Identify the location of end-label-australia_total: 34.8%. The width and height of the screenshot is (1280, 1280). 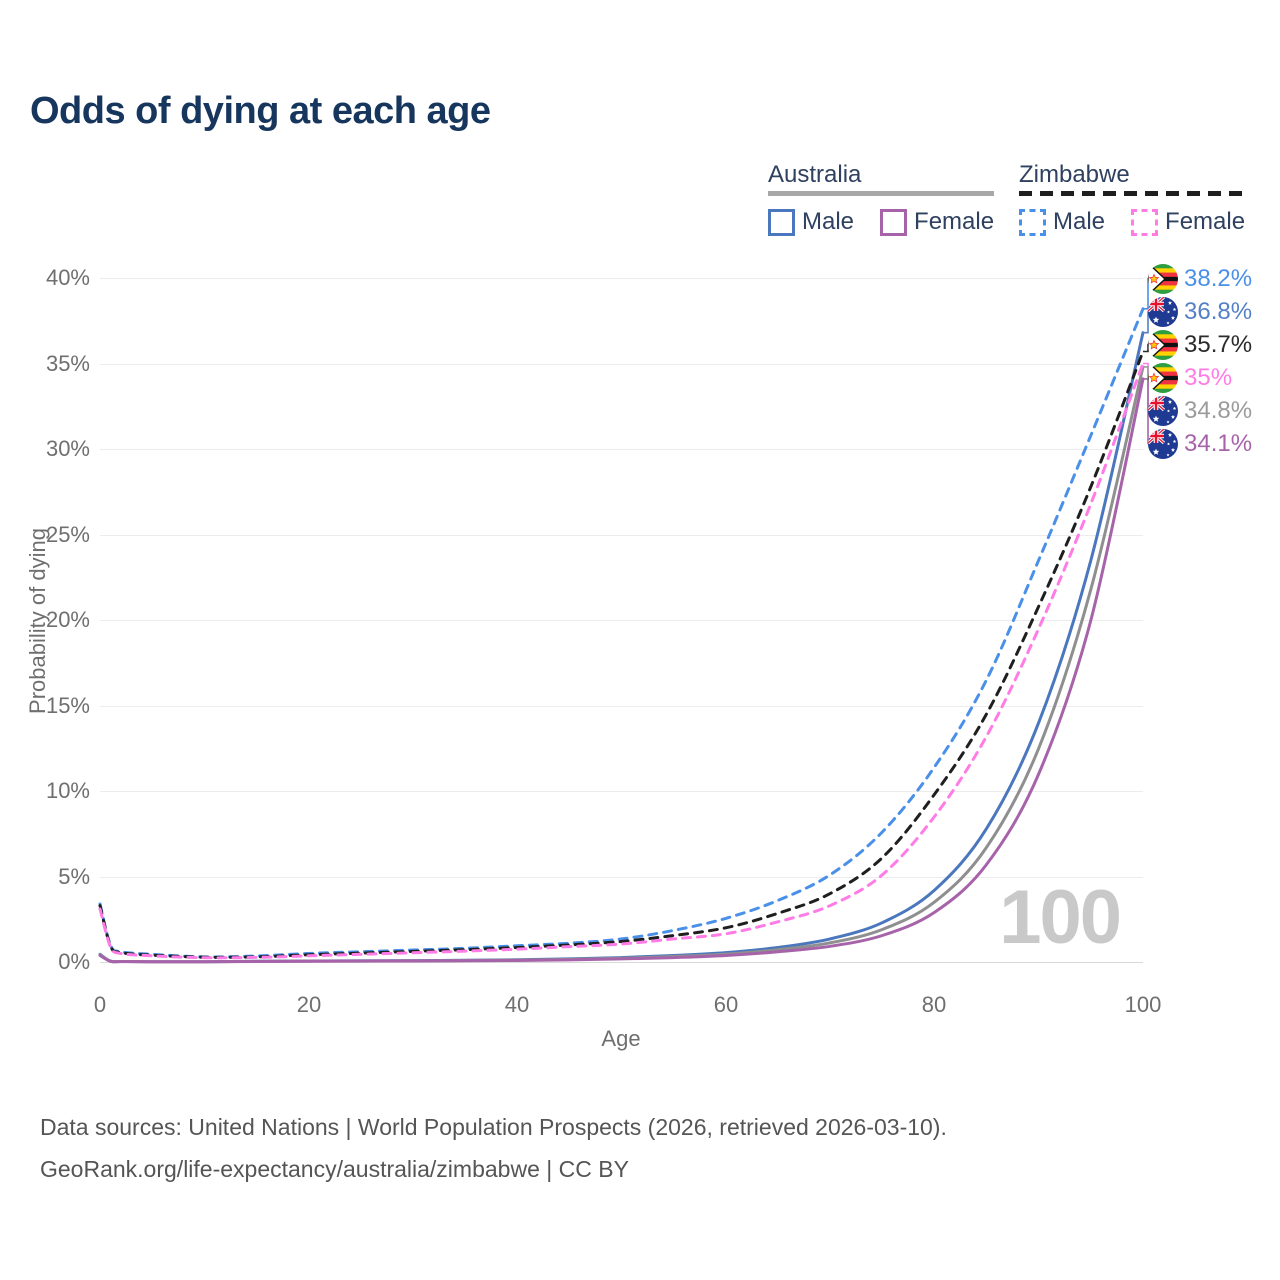
(1200, 410).